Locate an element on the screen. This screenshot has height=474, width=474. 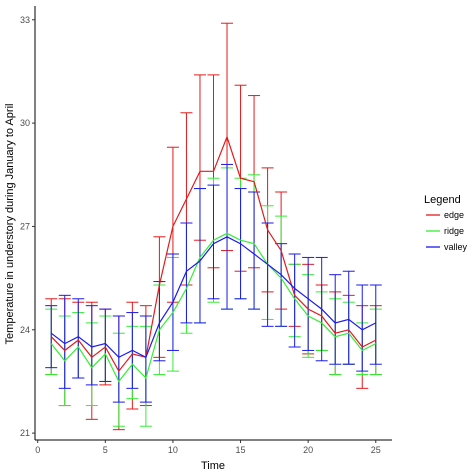
y-tick-label: 27 is located at coordinates (25, 226).